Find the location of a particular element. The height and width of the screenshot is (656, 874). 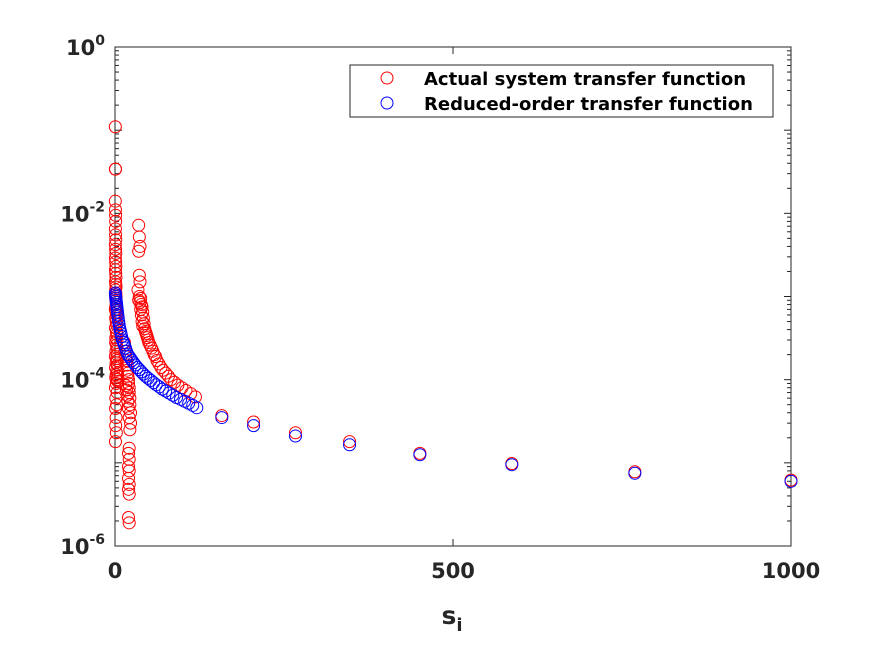

y-tick-label: 10⁻⁴ is located at coordinates (82, 379).